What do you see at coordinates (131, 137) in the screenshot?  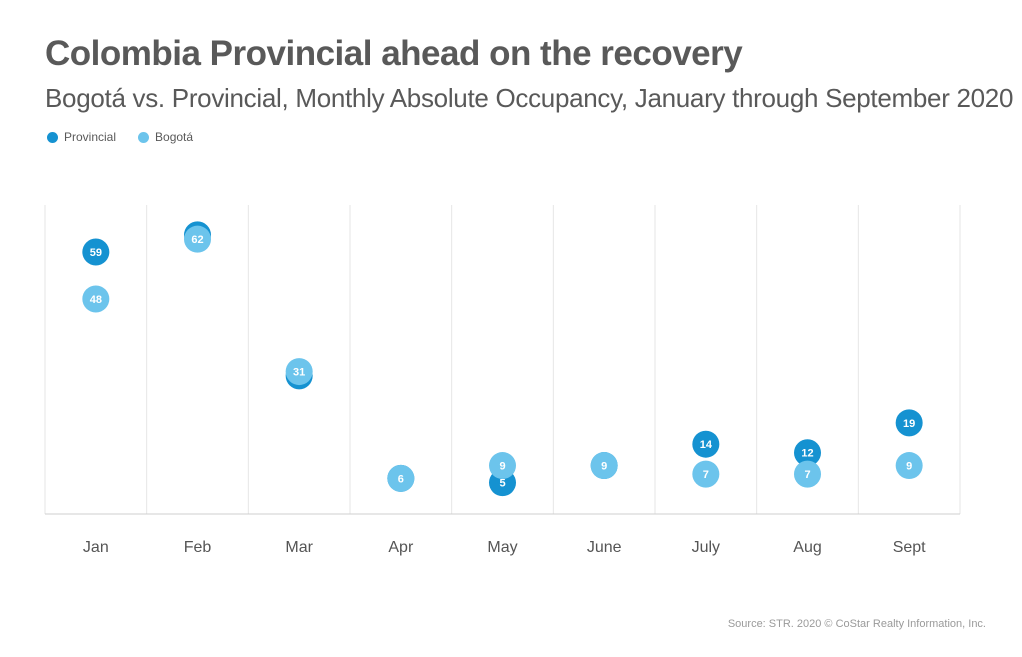 I see `legend: Provincial Bogotá` at bounding box center [131, 137].